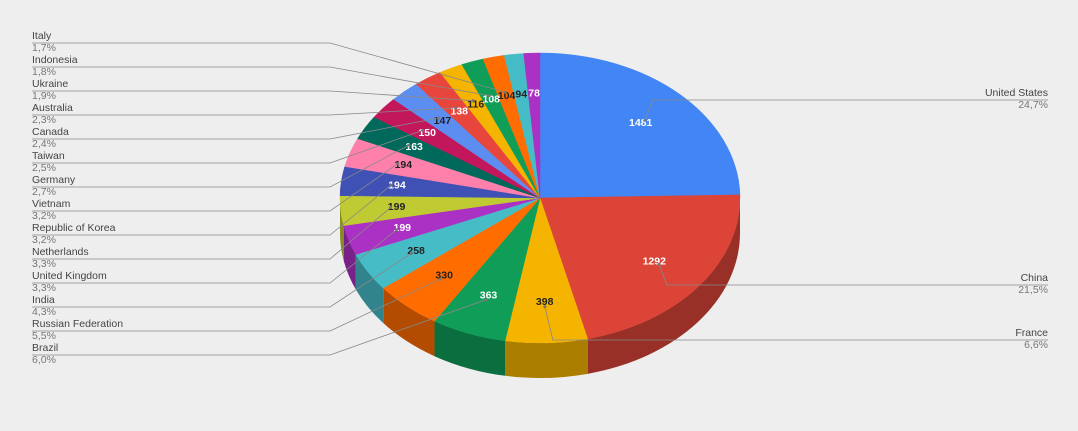 The image size is (1078, 431). What do you see at coordinates (1036, 345) in the screenshot?
I see `percent-label: 6,6%` at bounding box center [1036, 345].